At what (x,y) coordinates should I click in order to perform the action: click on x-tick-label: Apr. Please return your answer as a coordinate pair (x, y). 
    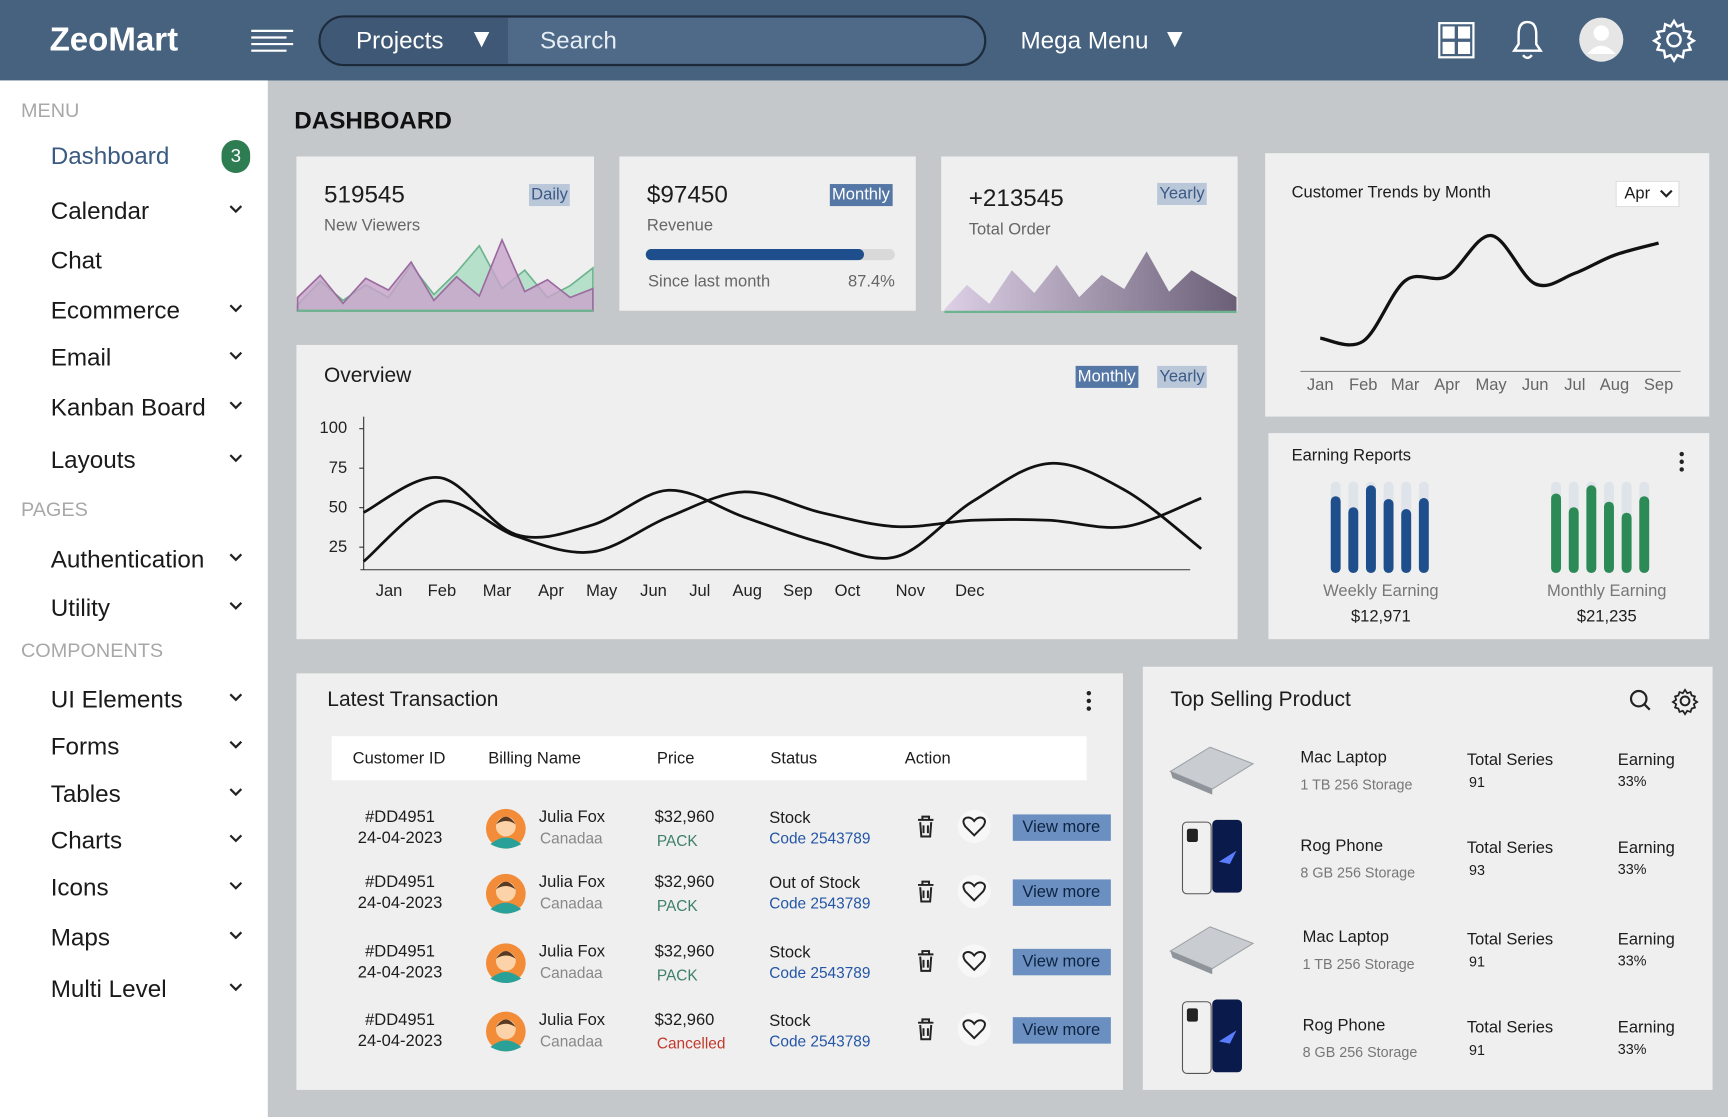
    Looking at the image, I should click on (551, 591).